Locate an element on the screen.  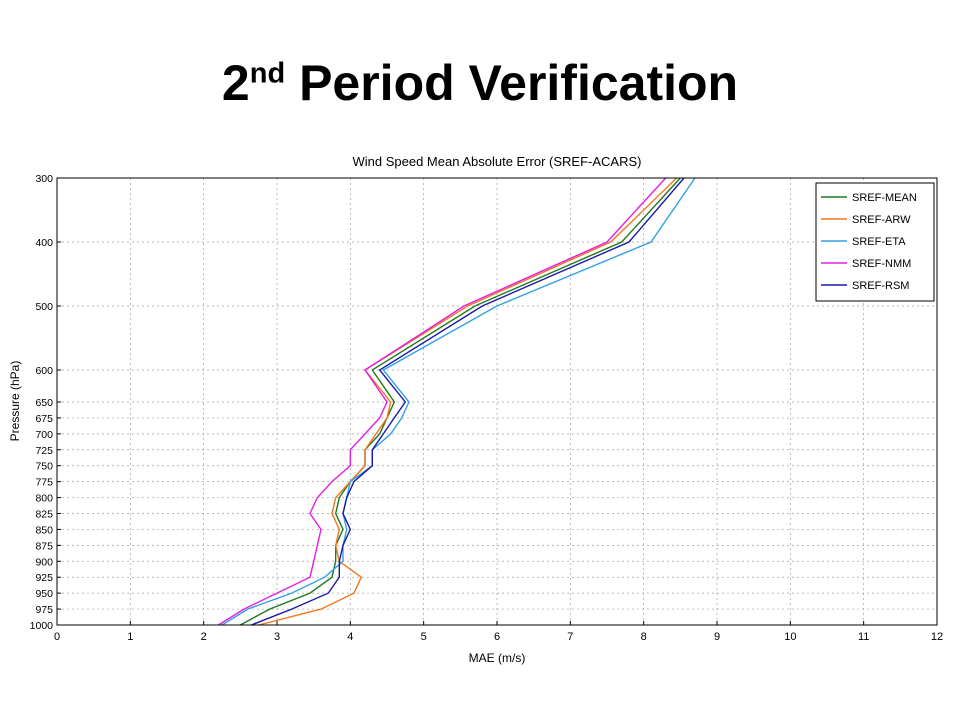
y-tick-label: 750 is located at coordinates (44, 467).